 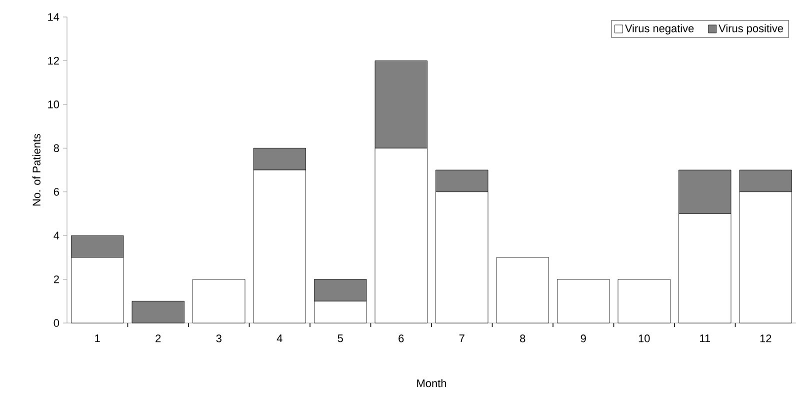 I want to click on legend-label: Virus positive, so click(x=751, y=29).